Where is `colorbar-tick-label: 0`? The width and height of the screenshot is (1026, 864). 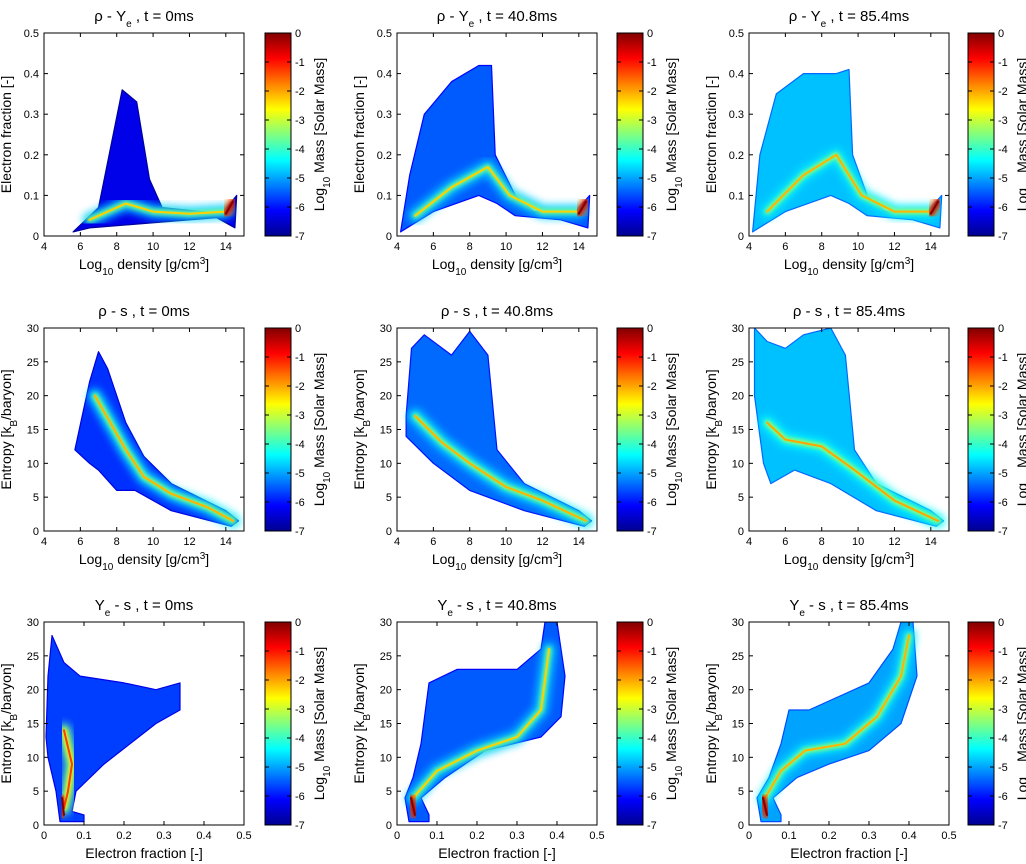
colorbar-tick-label: 0 is located at coordinates (650, 34).